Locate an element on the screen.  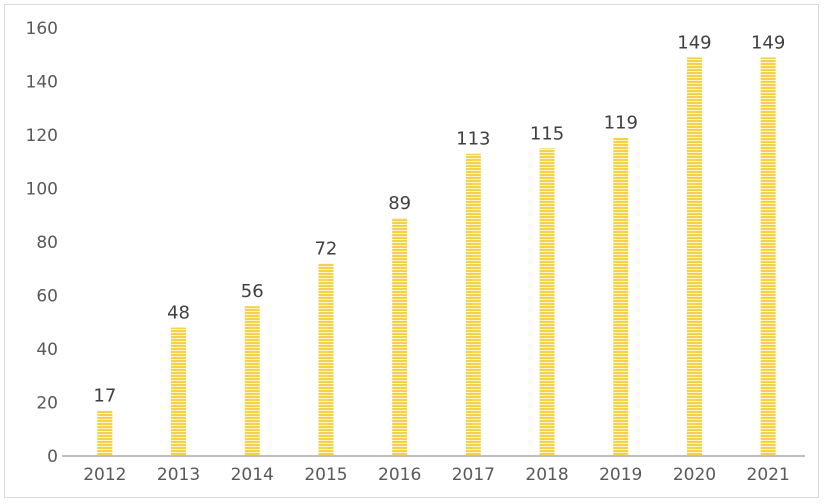
y-tick-label: 100 is located at coordinates (42, 190).